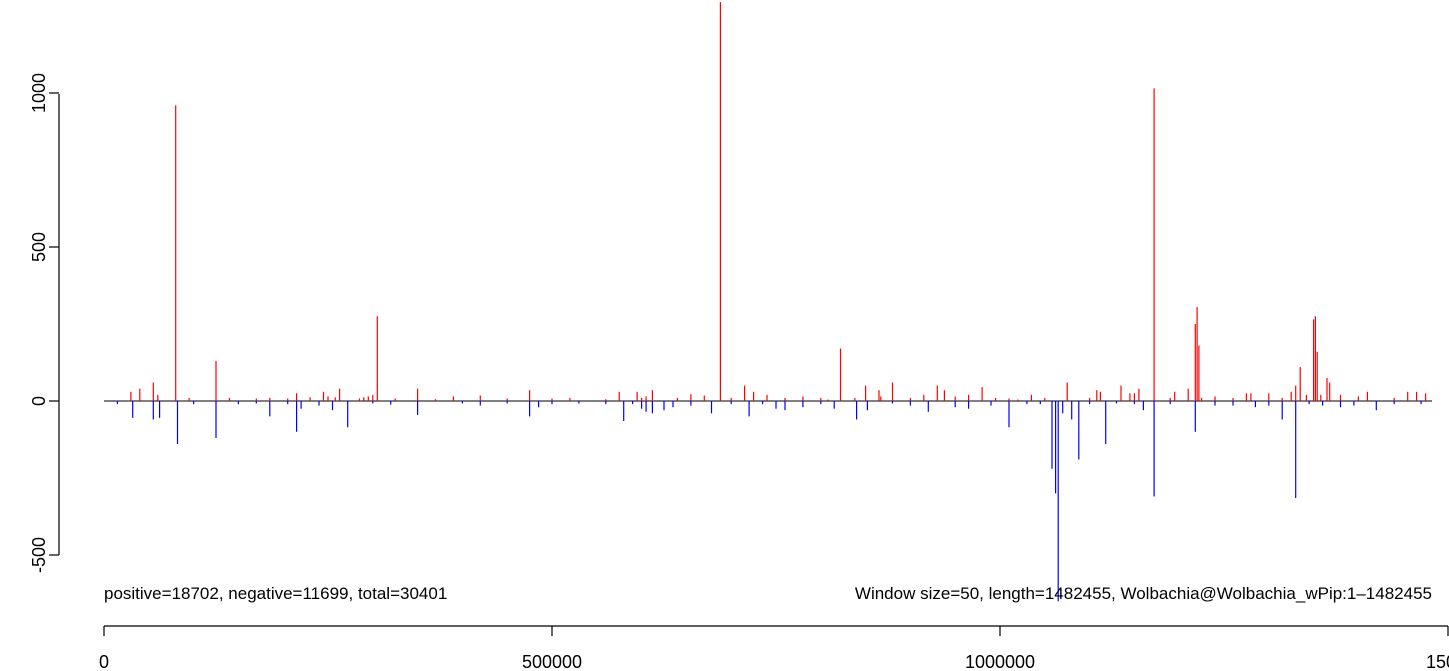 This screenshot has width=1449, height=671. Describe the element at coordinates (39, 401) in the screenshot. I see `y-tick-label-1: 0` at that location.